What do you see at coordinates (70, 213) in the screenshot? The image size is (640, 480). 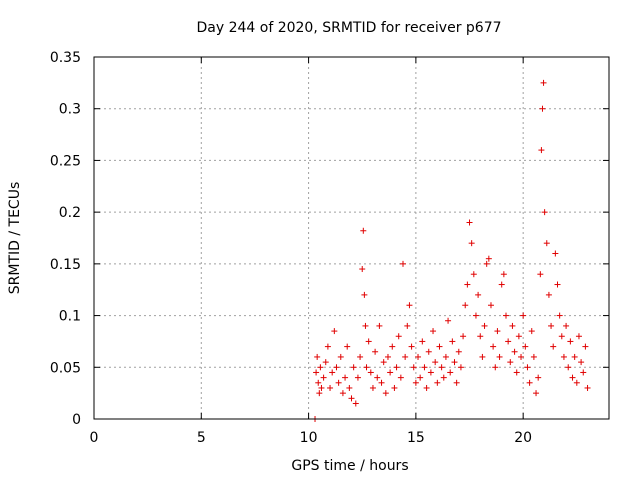 I see `y-tick-label: 0.2` at bounding box center [70, 213].